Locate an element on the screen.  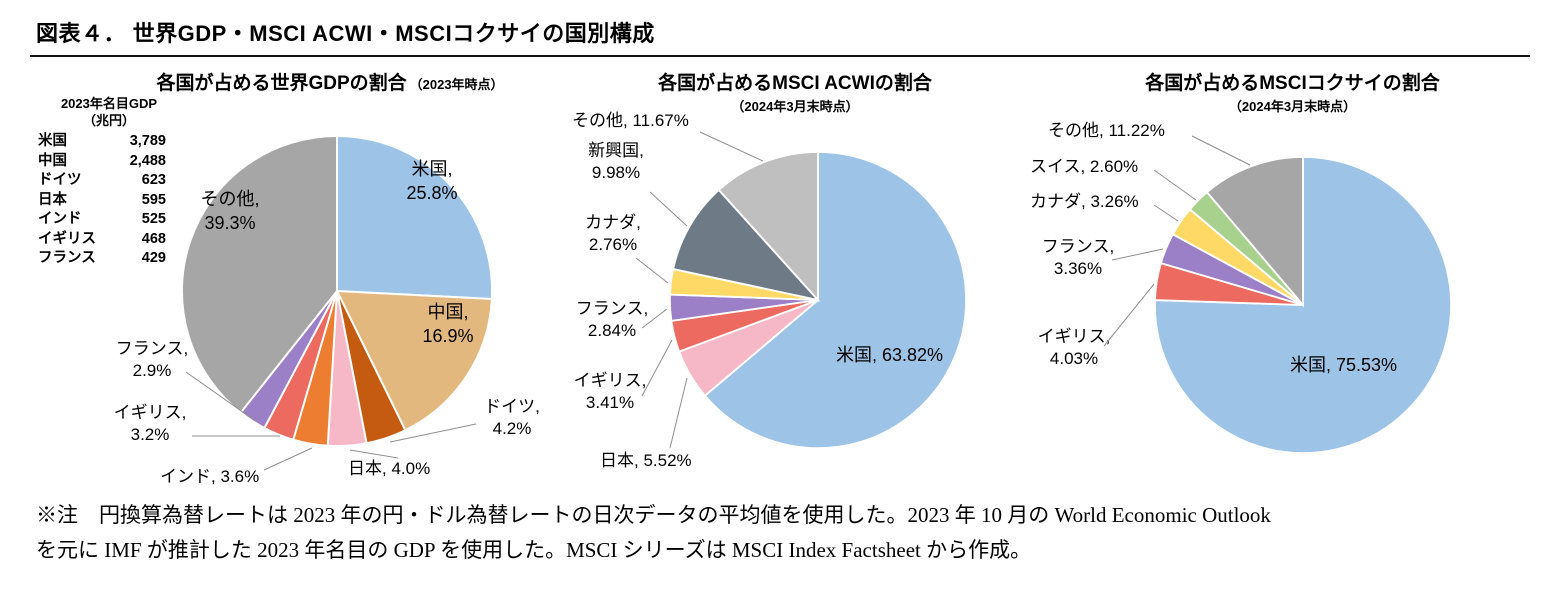
gdp-value: 623 is located at coordinates (153, 180).